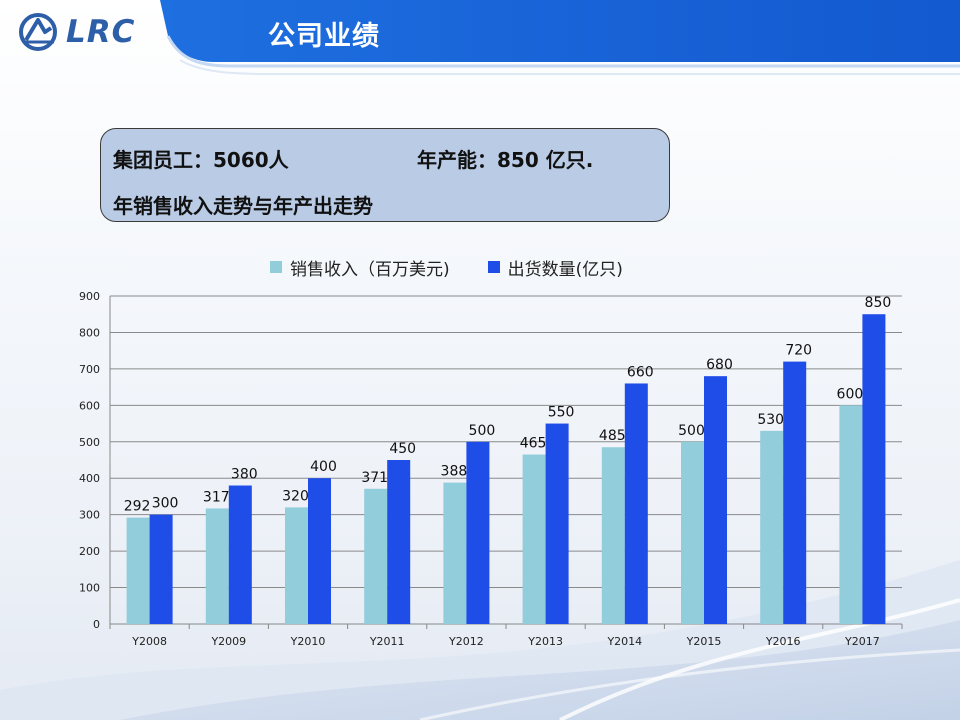 Image resolution: width=960 pixels, height=720 pixels. I want to click on data-label-series-2: 660, so click(640, 372).